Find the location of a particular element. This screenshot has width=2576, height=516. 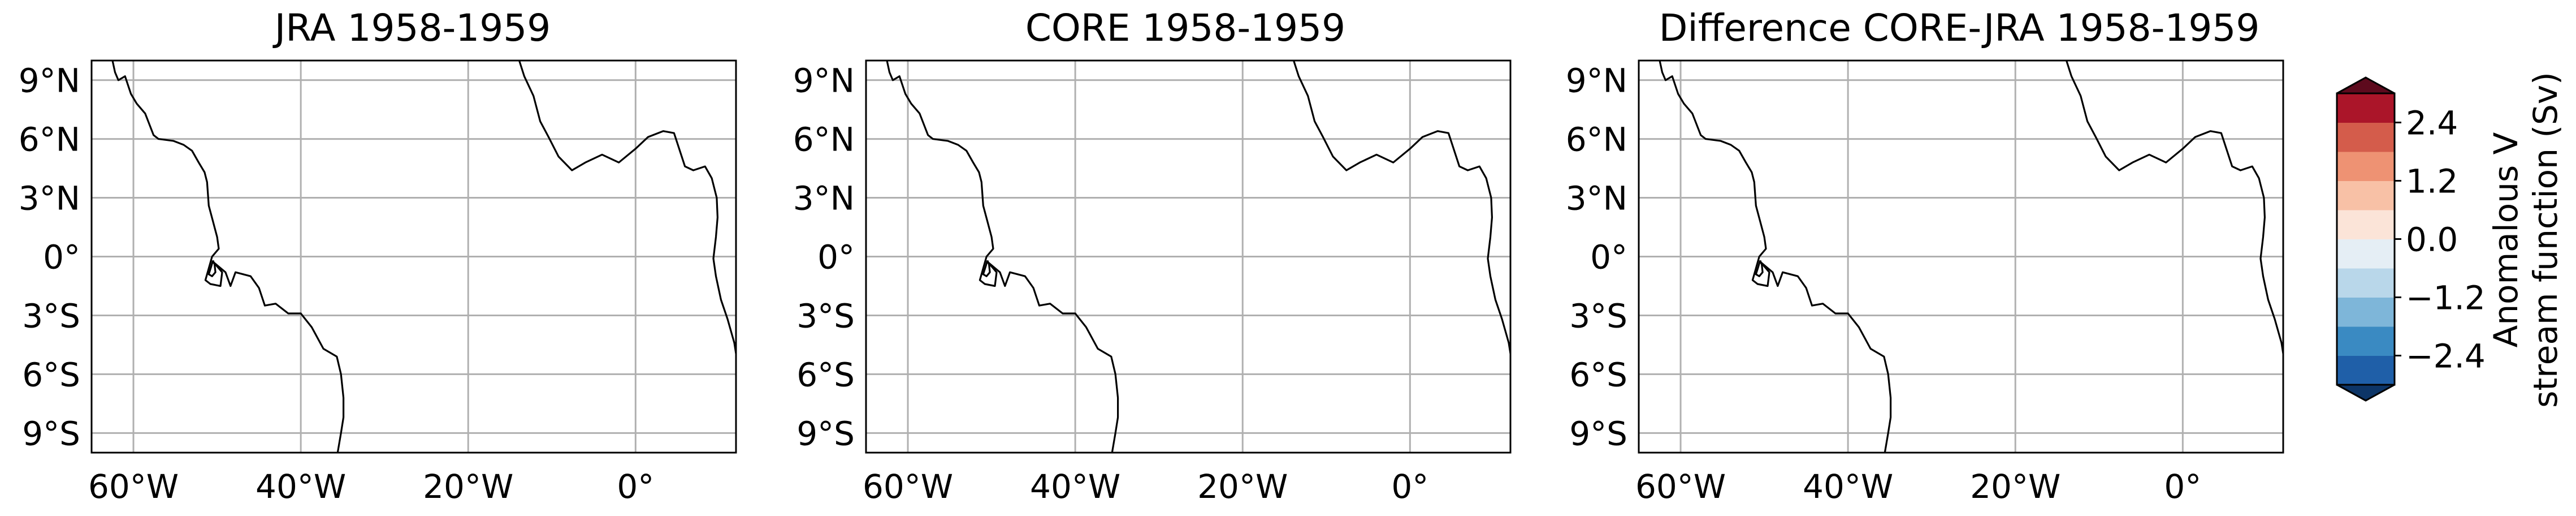

colorbar-extend-over is located at coordinates (2365, 85).